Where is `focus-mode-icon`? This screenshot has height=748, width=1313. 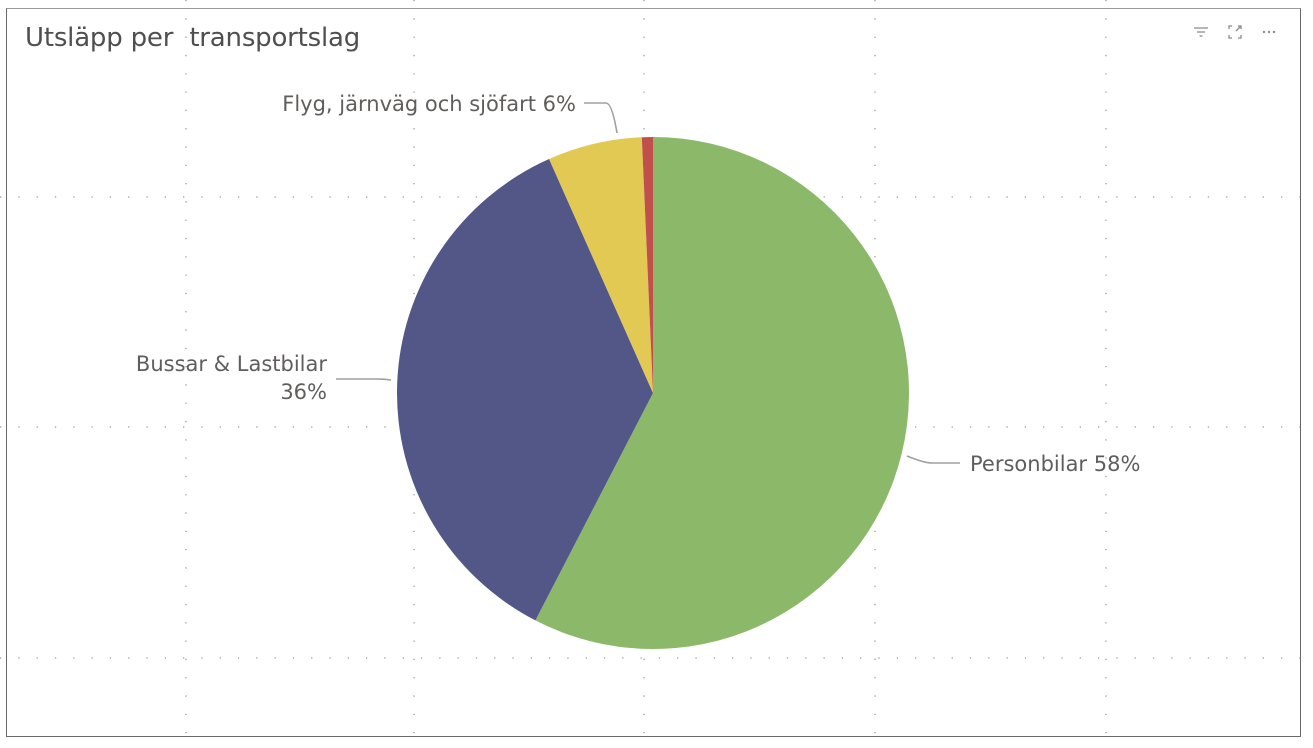
focus-mode-icon is located at coordinates (1235, 32).